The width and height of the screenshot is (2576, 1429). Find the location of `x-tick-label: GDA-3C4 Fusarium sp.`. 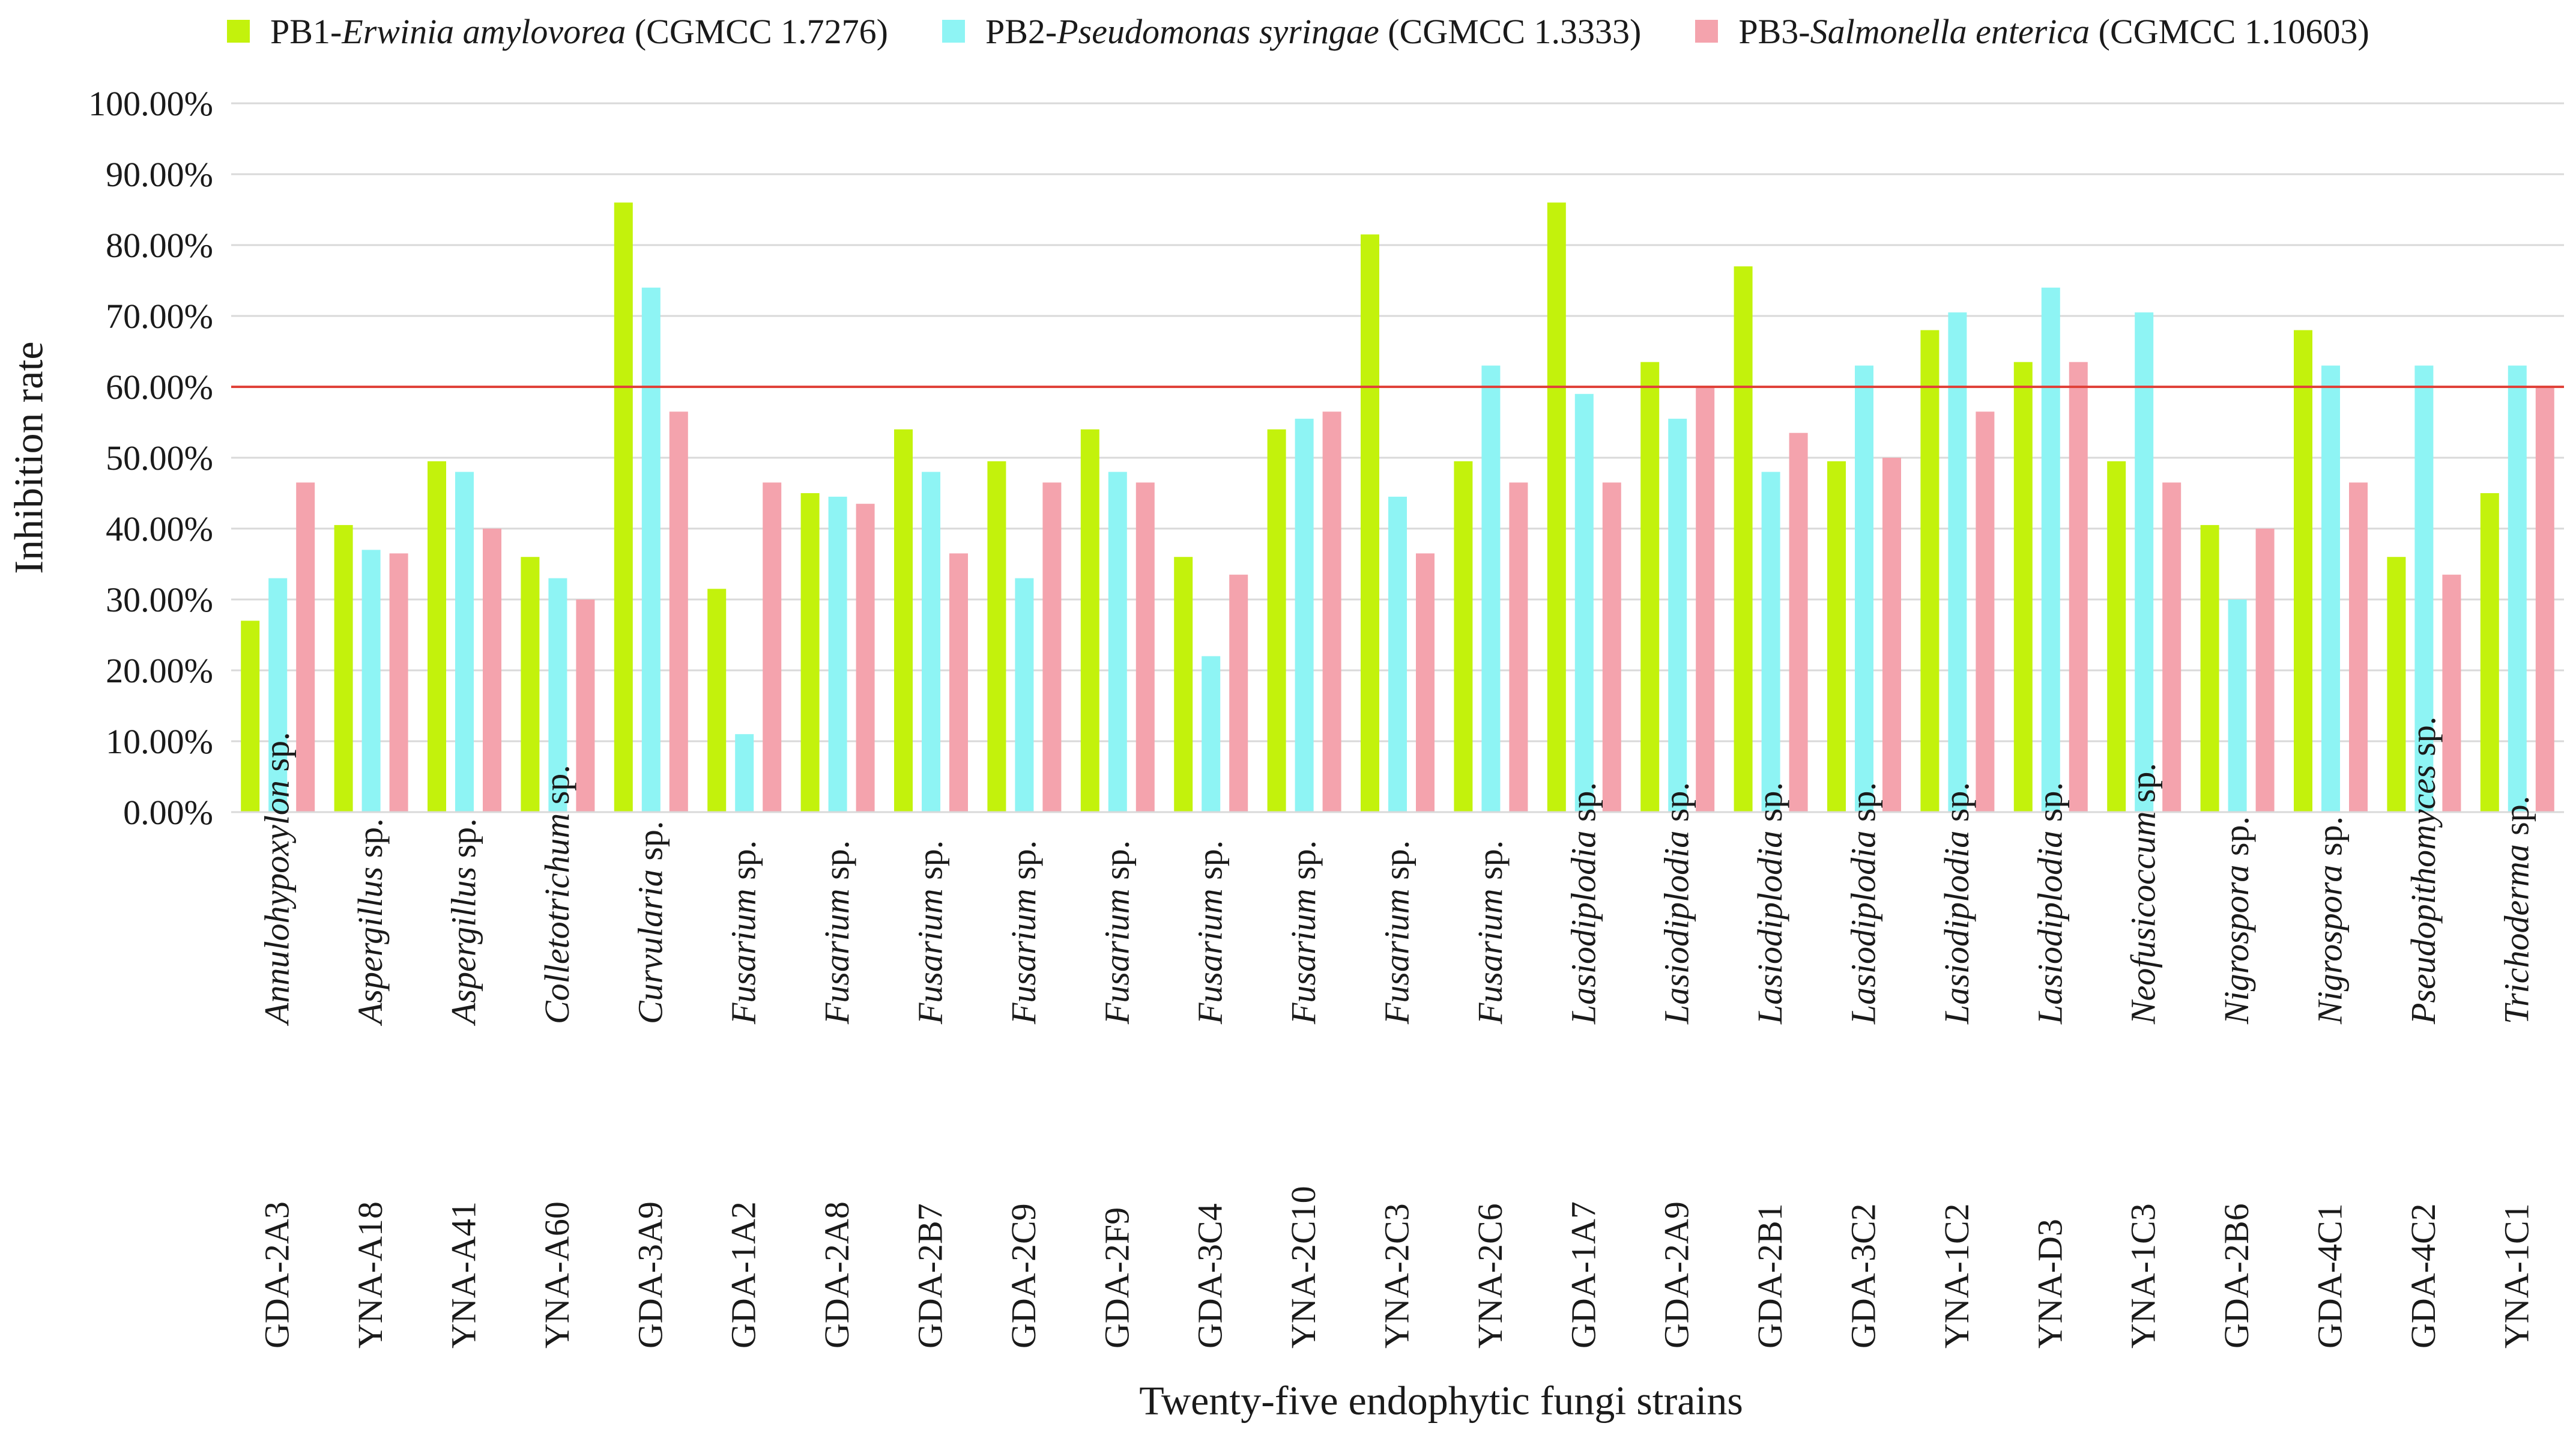

x-tick-label: GDA-3C4 Fusarium sp. is located at coordinates (1210, 1094).